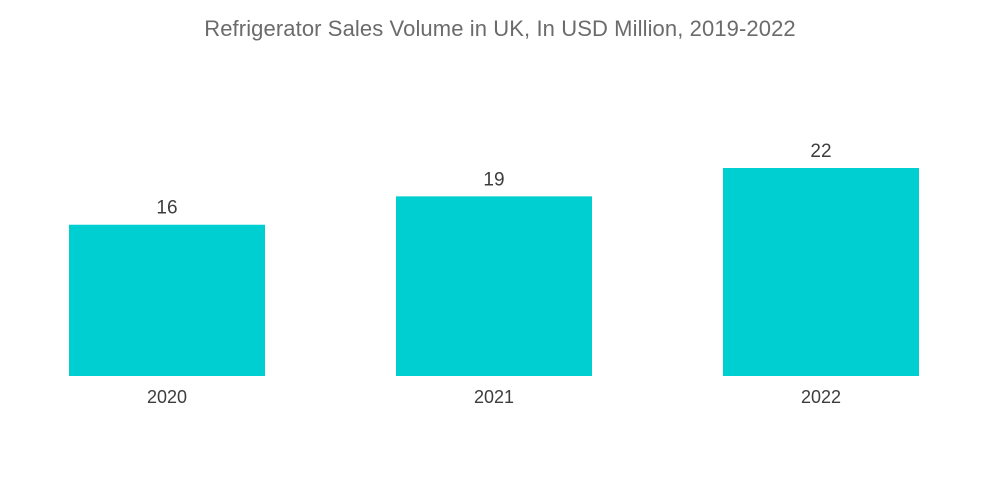 The height and width of the screenshot is (504, 1000). Describe the element at coordinates (493, 179) in the screenshot. I see `data-label-2021: 19` at that location.